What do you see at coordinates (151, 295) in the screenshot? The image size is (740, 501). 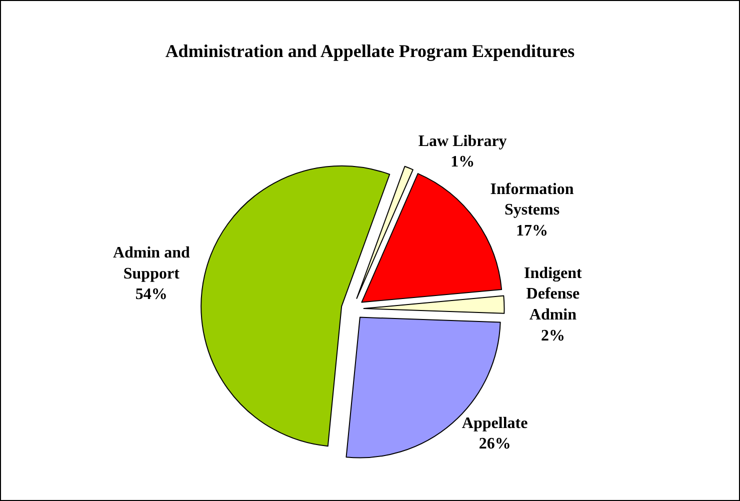 I see `data-label: 54%` at bounding box center [151, 295].